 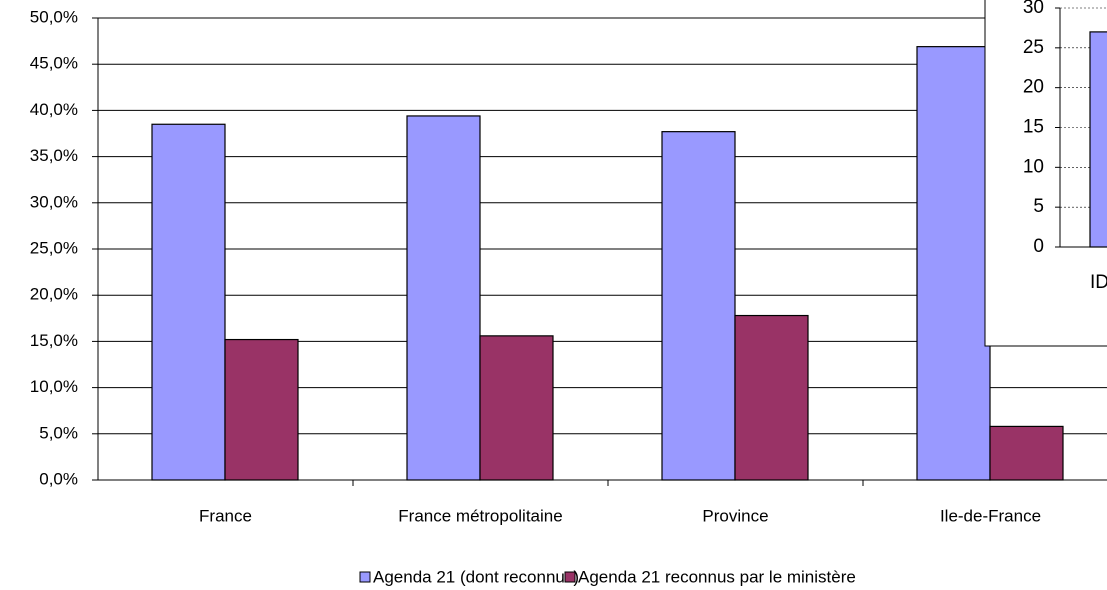 What do you see at coordinates (58, 432) in the screenshot?
I see `y-tick-label: 5,0%` at bounding box center [58, 432].